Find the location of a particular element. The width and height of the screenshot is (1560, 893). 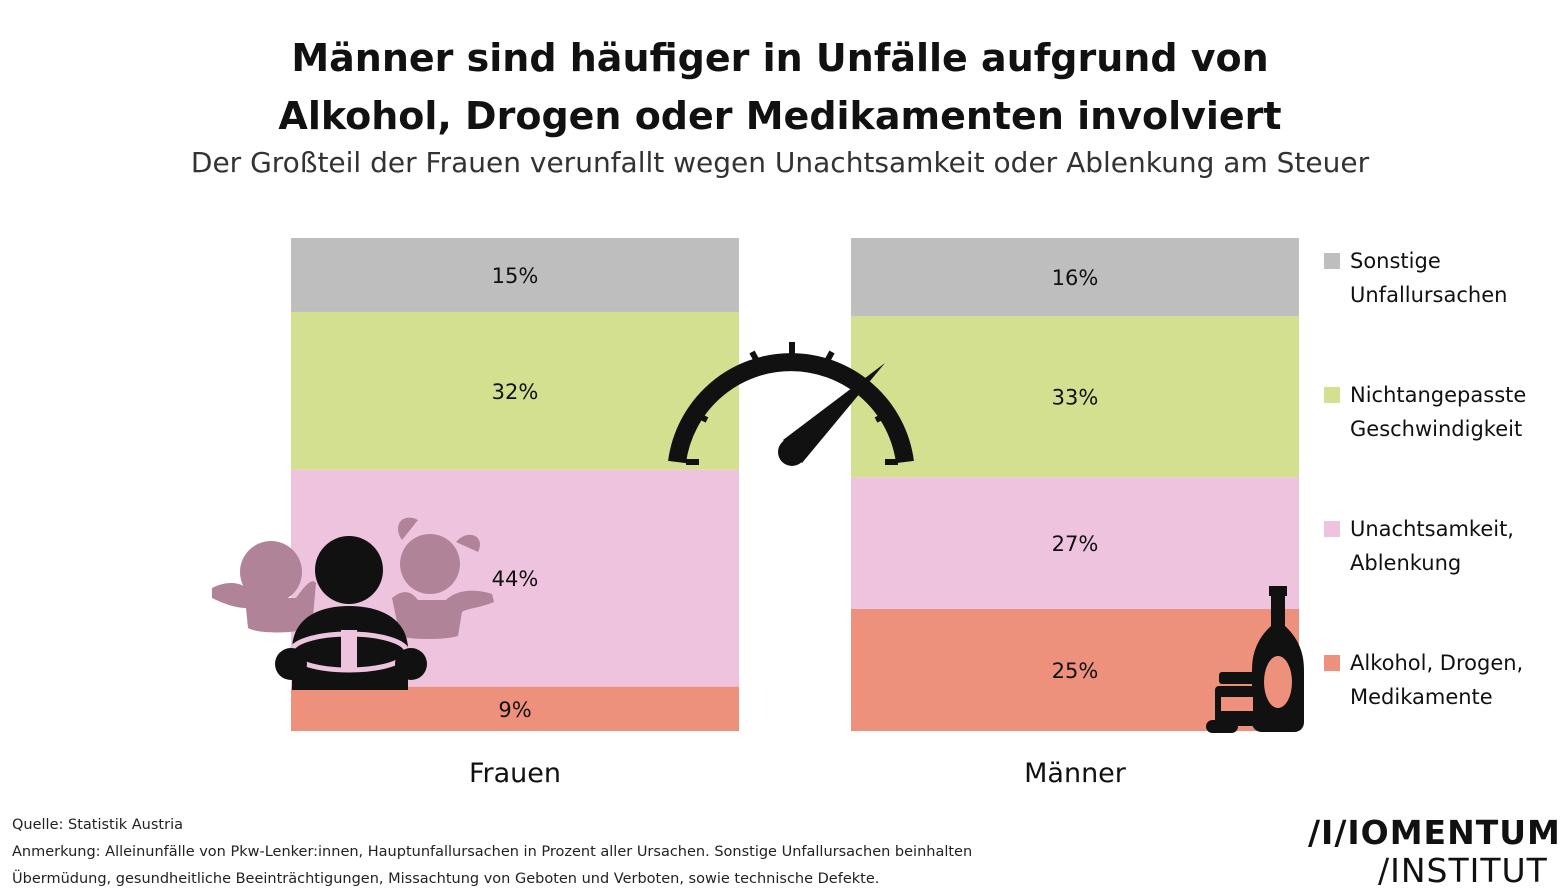

data-label-1-3: 16% is located at coordinates (1075, 278).